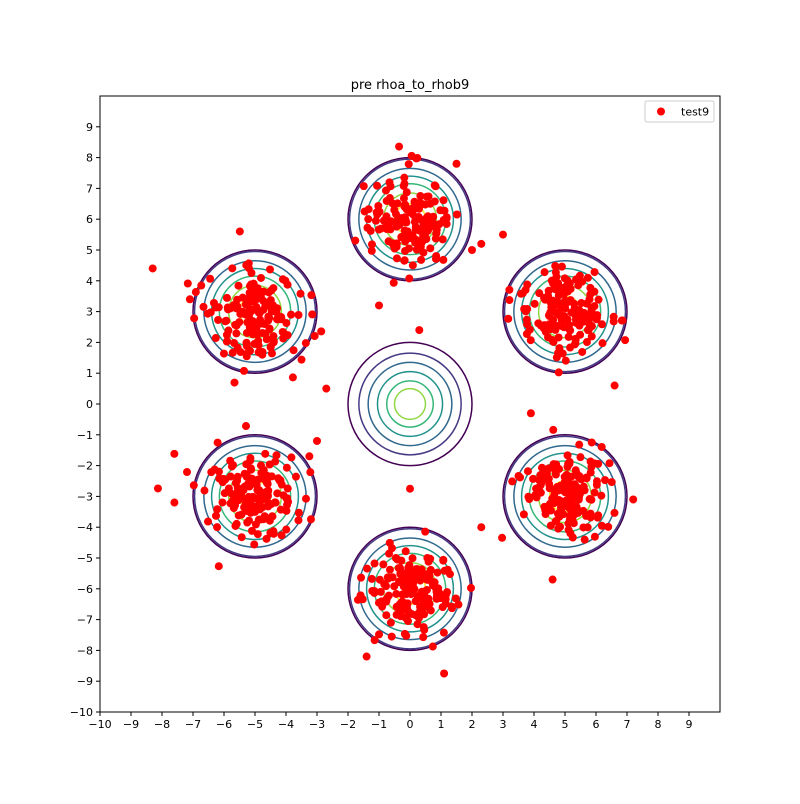 The height and width of the screenshot is (804, 800). I want to click on x-tick-label: 7, so click(627, 724).